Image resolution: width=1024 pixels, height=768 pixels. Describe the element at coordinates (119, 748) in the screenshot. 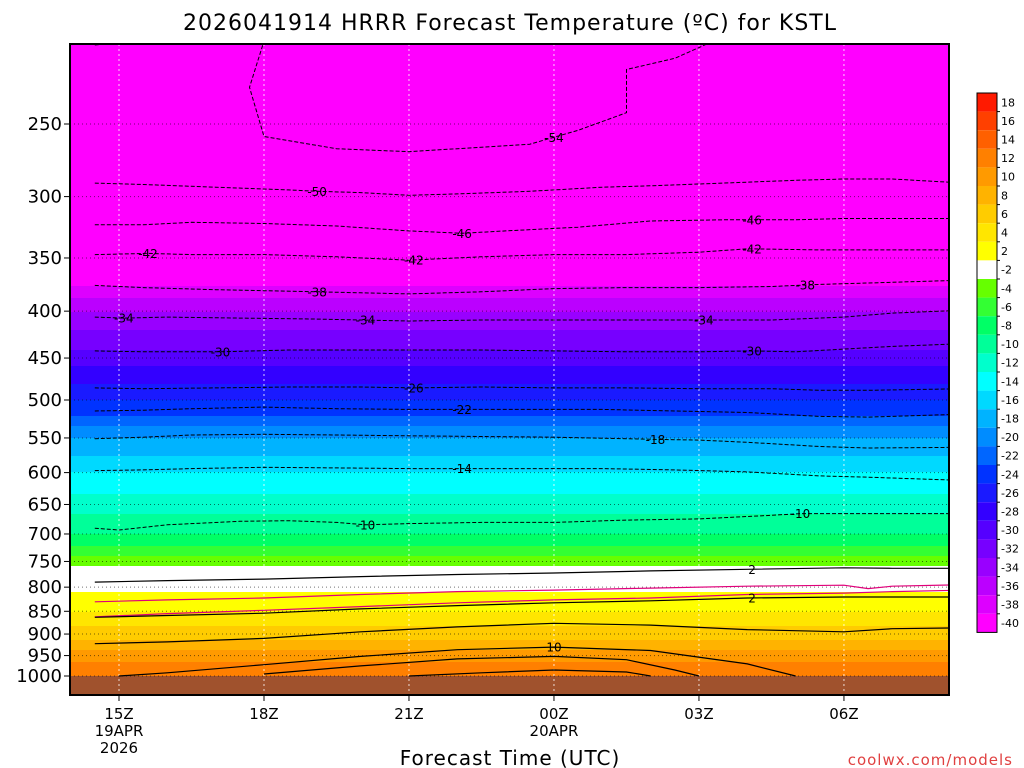

I see `time-tick-label: 2026` at that location.